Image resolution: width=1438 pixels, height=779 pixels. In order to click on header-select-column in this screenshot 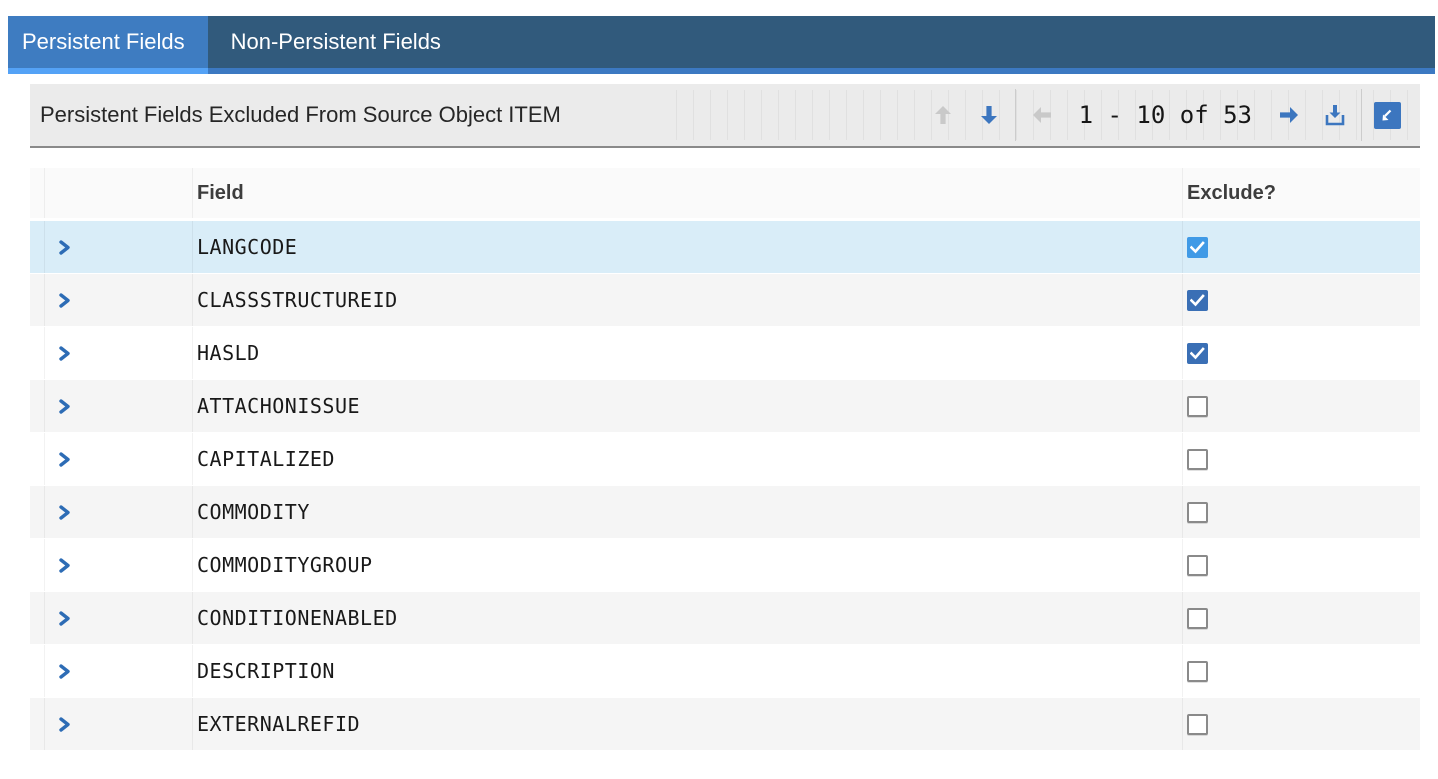, I will do `click(37, 193)`.